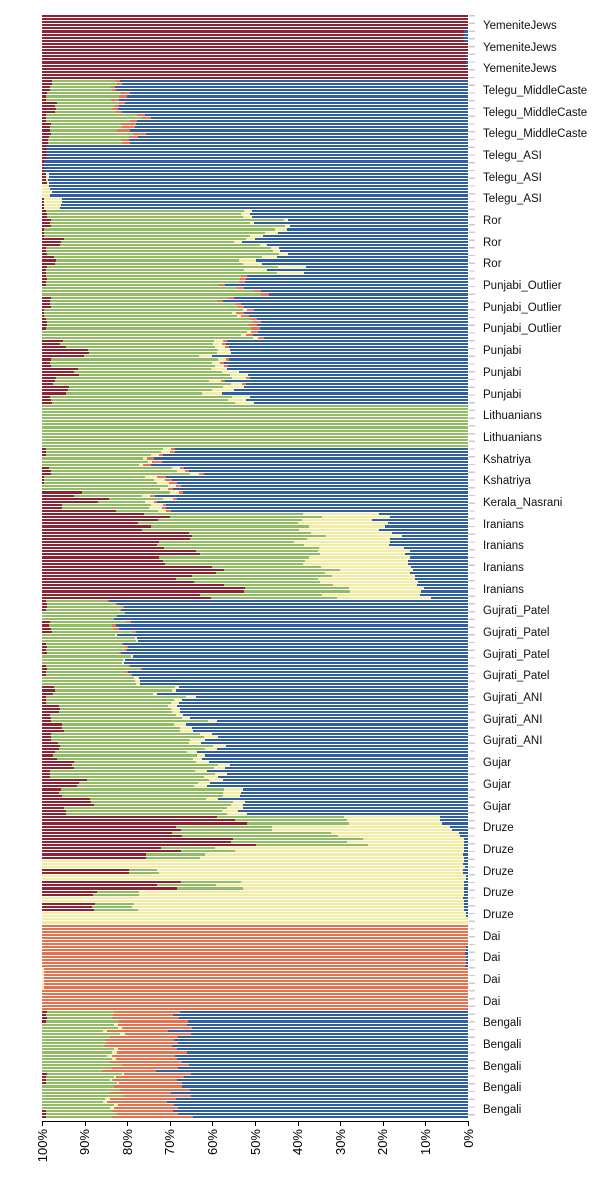  Describe the element at coordinates (426, 1123) in the screenshot. I see `x-tick` at that location.